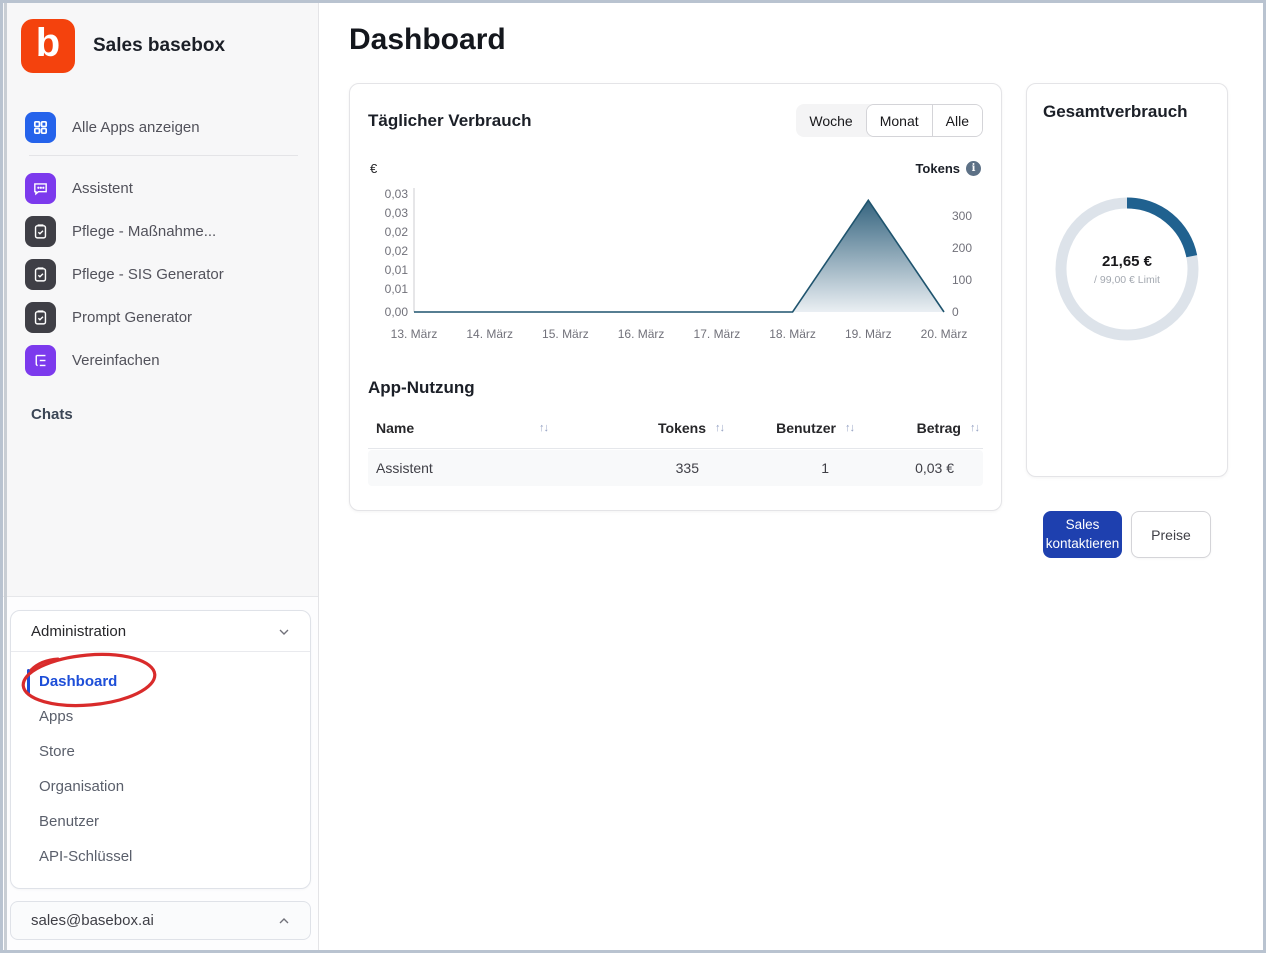  What do you see at coordinates (86, 856) in the screenshot?
I see `admin-item-label: API-Schlüssel` at bounding box center [86, 856].